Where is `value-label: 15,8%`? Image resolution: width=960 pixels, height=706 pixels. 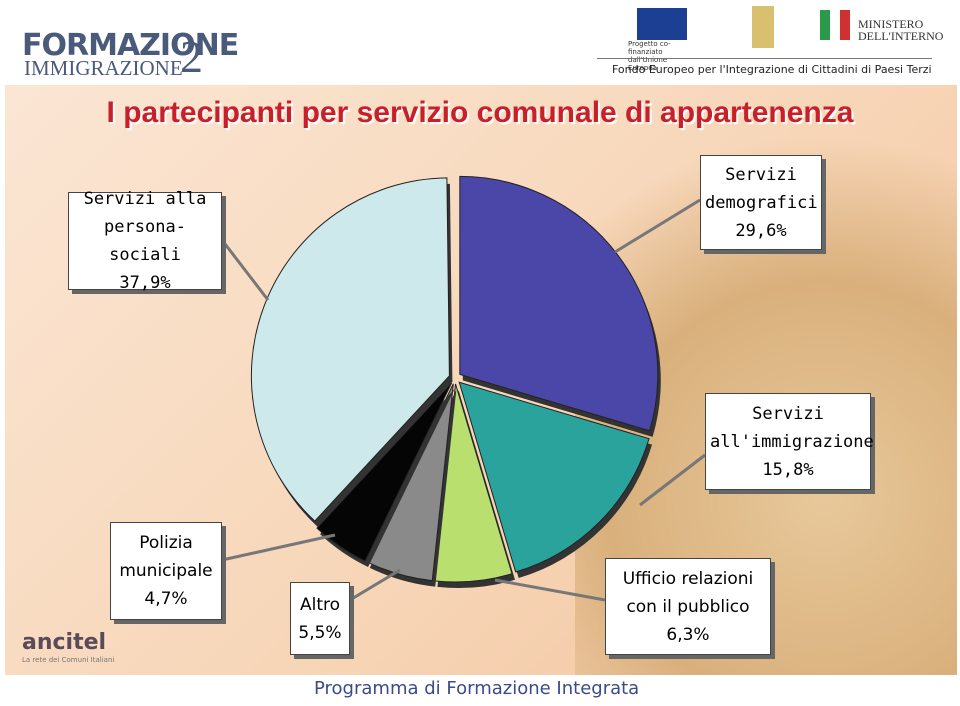
value-label: 15,8% is located at coordinates (788, 469).